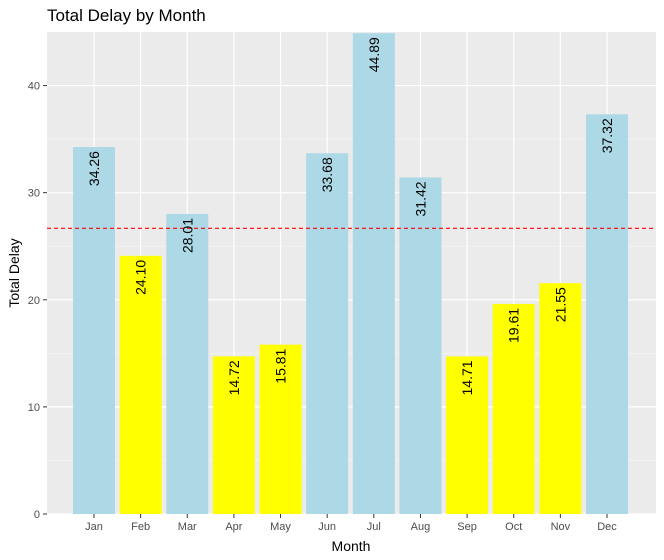  What do you see at coordinates (280, 527) in the screenshot?
I see `x-tick-label: May` at bounding box center [280, 527].